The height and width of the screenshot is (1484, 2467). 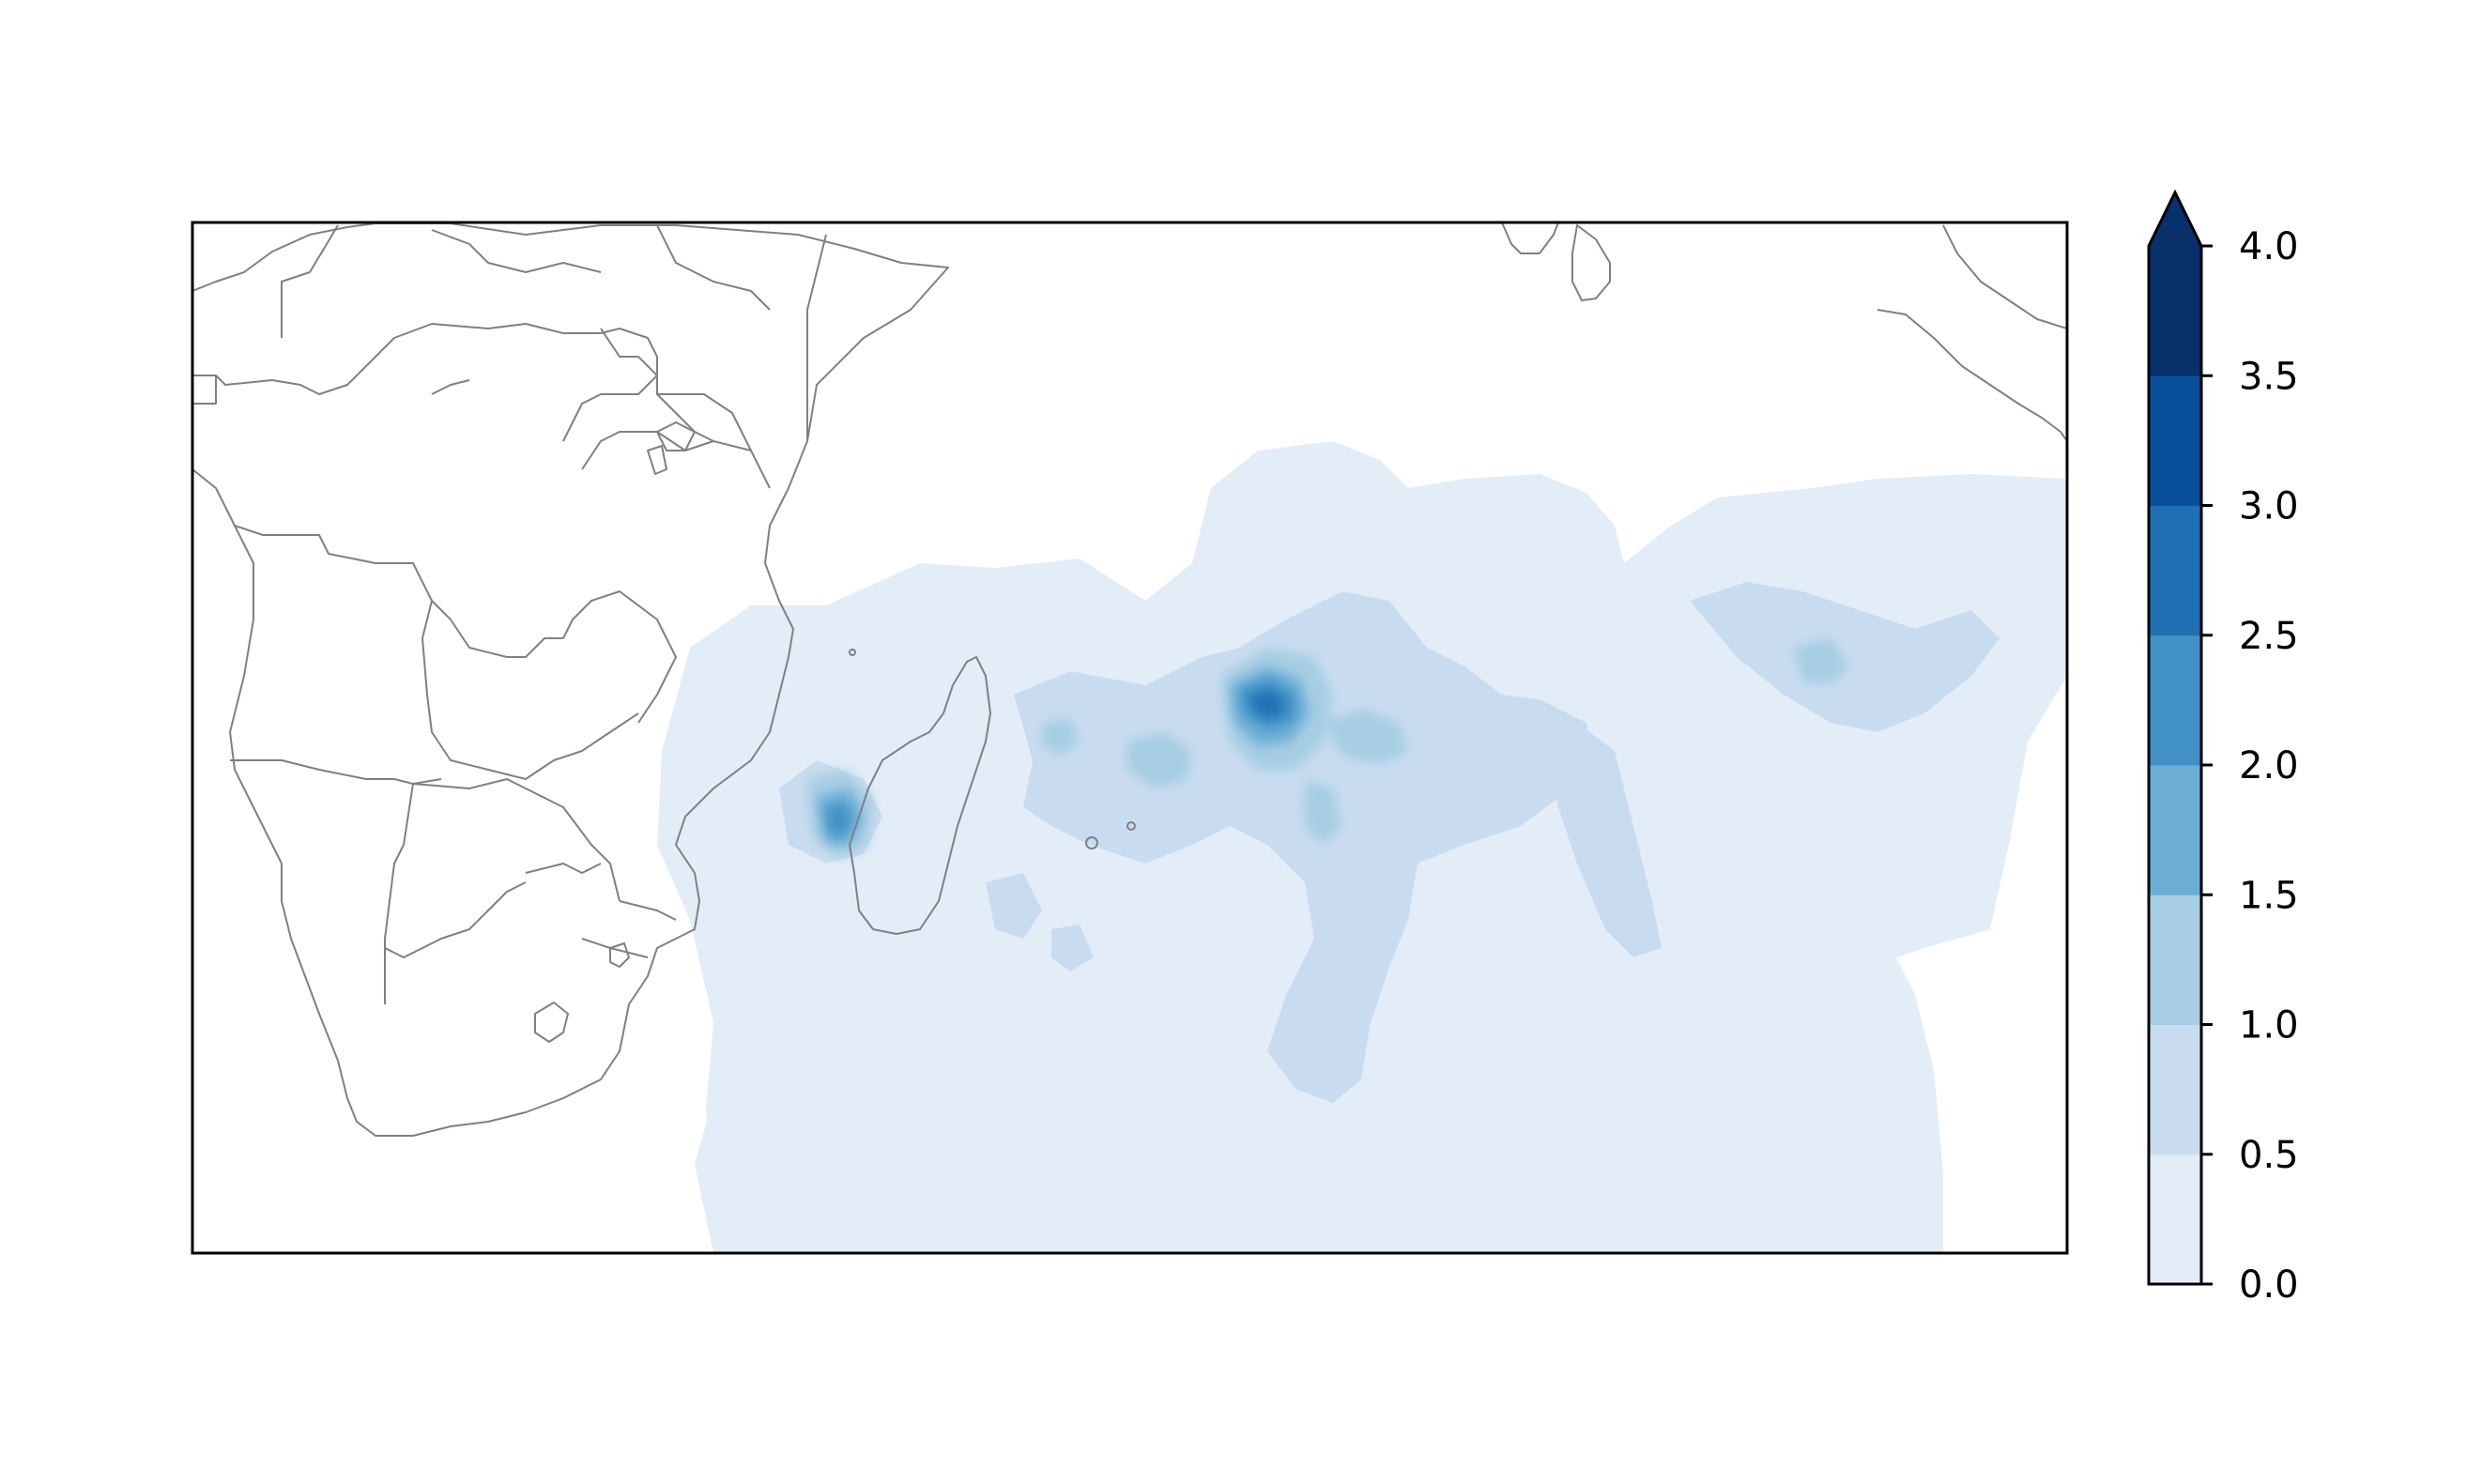 I want to click on colorbar-ticks: 0.0 0.5 1.0 1.5 2.0 2.5 3.0 3.5 4.0, so click(x=2250, y=766).